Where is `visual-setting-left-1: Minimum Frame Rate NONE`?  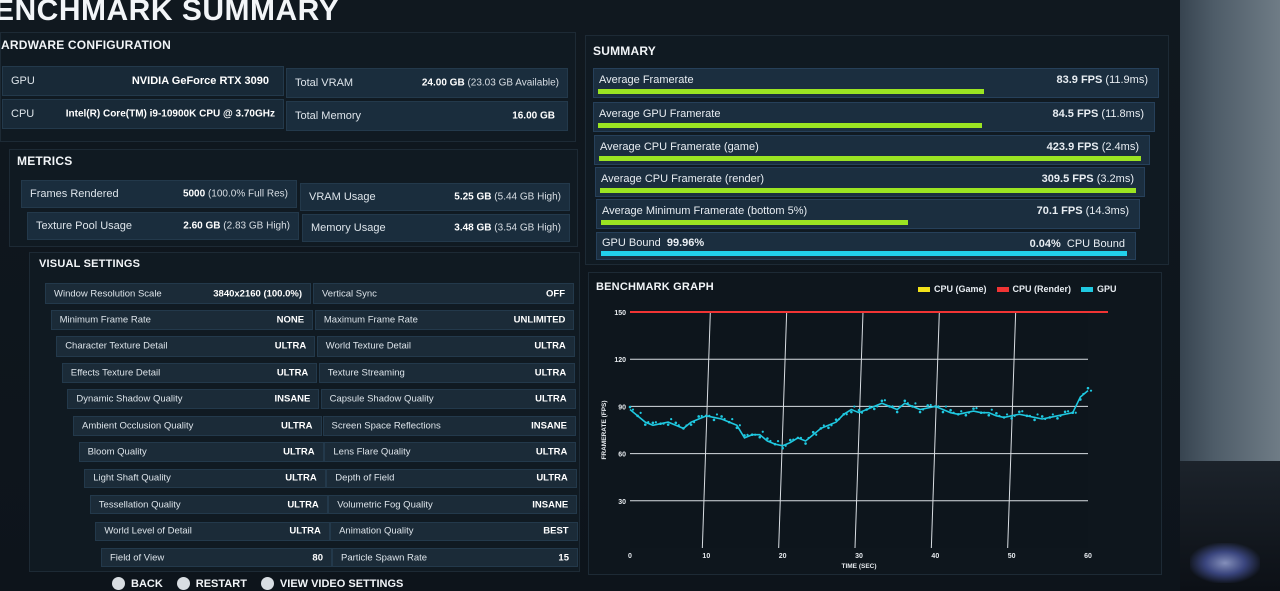
visual-setting-left-1: Minimum Frame Rate NONE is located at coordinates (182, 320).